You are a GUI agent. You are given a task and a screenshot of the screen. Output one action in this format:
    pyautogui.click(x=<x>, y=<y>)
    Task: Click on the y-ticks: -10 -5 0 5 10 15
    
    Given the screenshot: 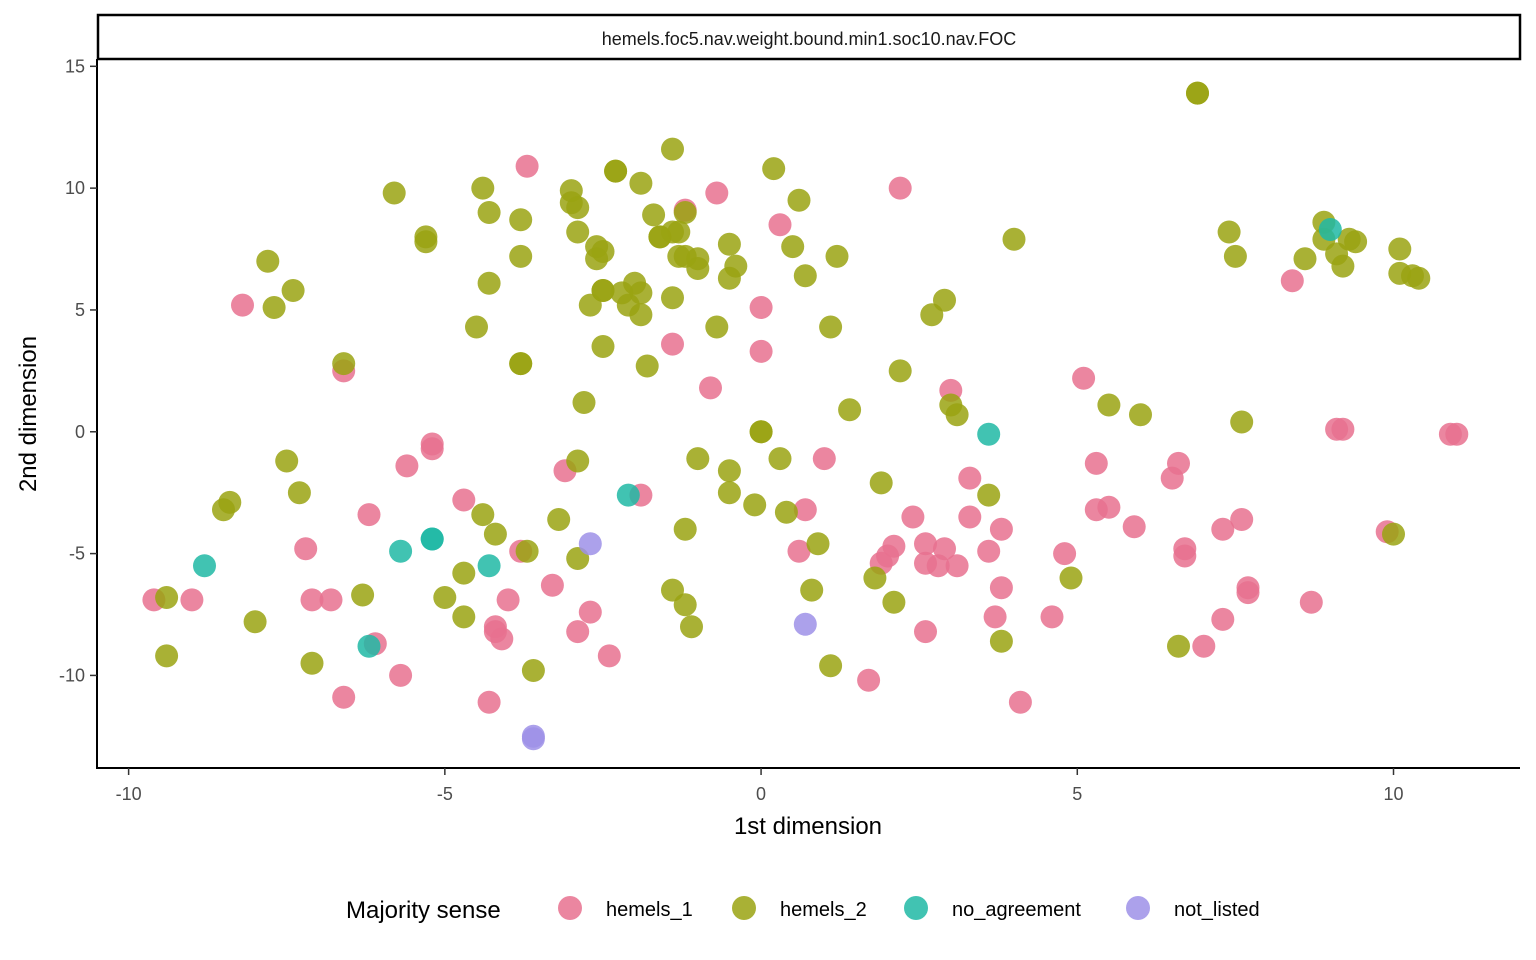 What is the action you would take?
    pyautogui.click(x=78, y=370)
    